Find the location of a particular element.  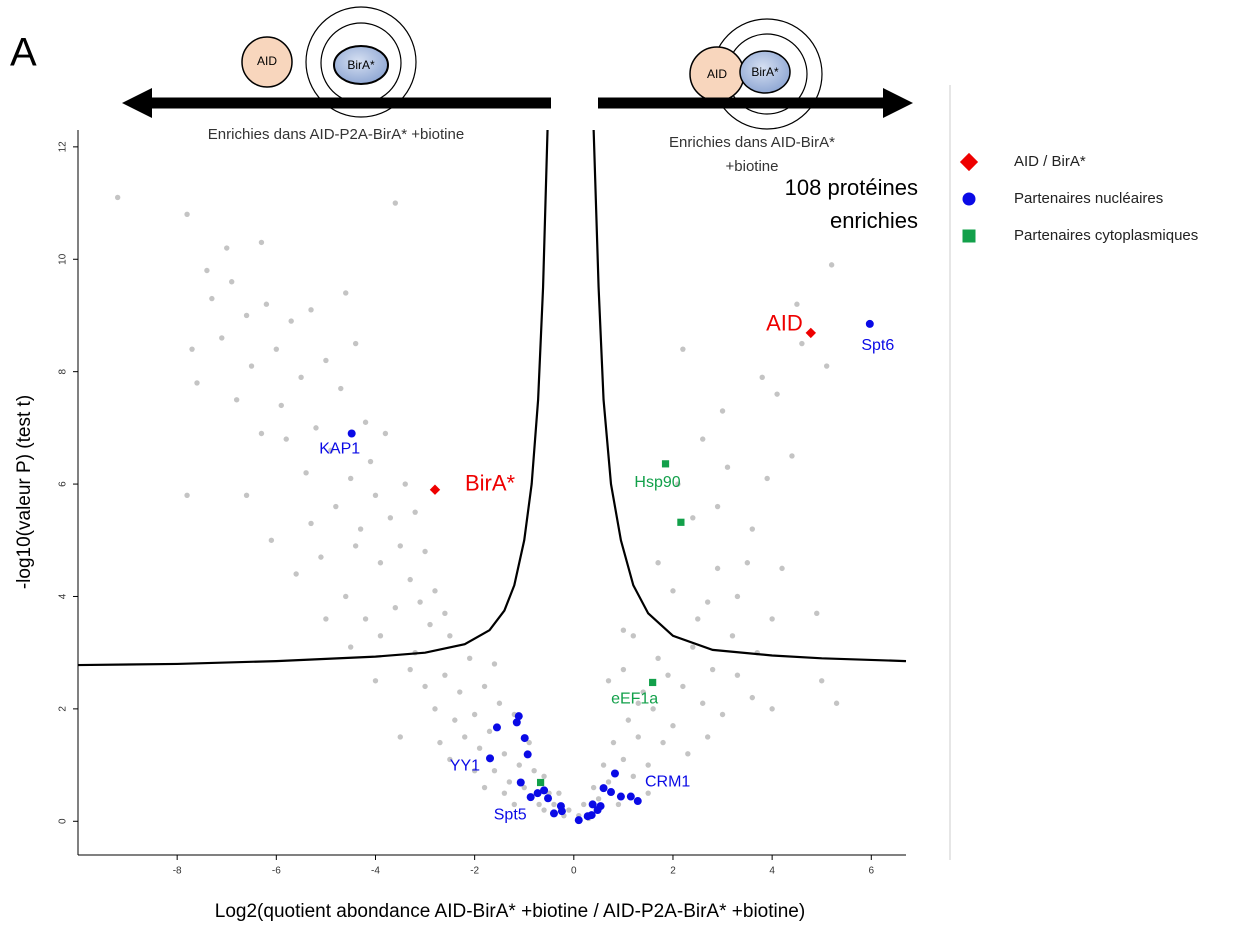

arrow-label: +biotine is located at coordinates (752, 166).